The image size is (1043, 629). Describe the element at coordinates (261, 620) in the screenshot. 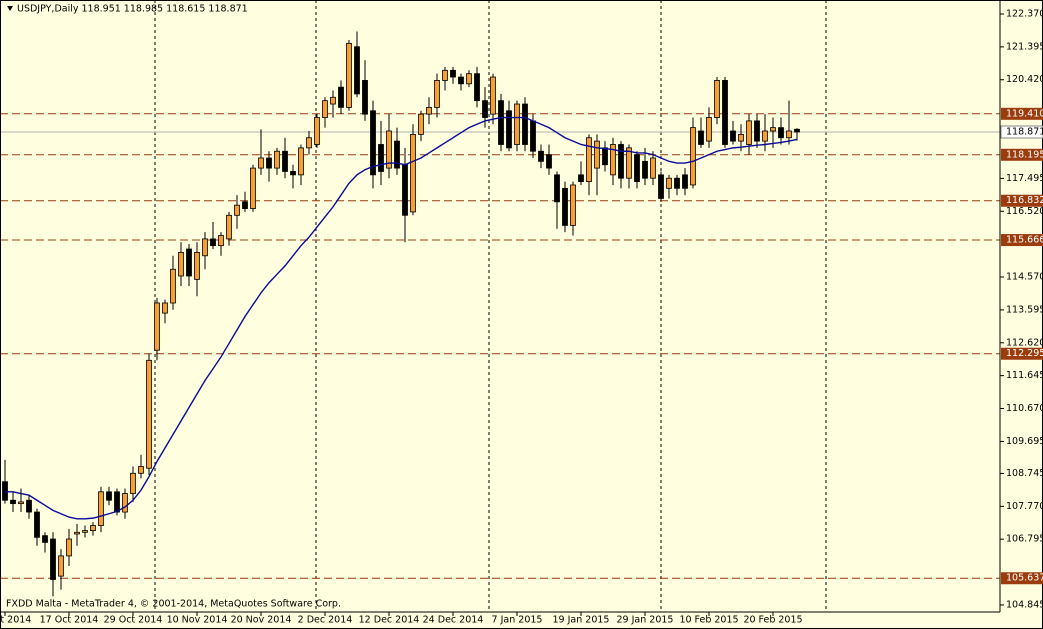

I see `x-tick-label: 20 Nov 2014` at that location.